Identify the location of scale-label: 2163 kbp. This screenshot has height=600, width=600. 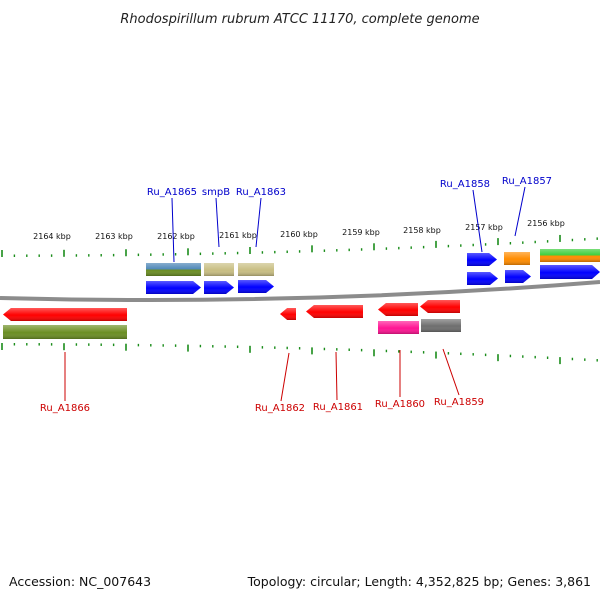
(114, 236).